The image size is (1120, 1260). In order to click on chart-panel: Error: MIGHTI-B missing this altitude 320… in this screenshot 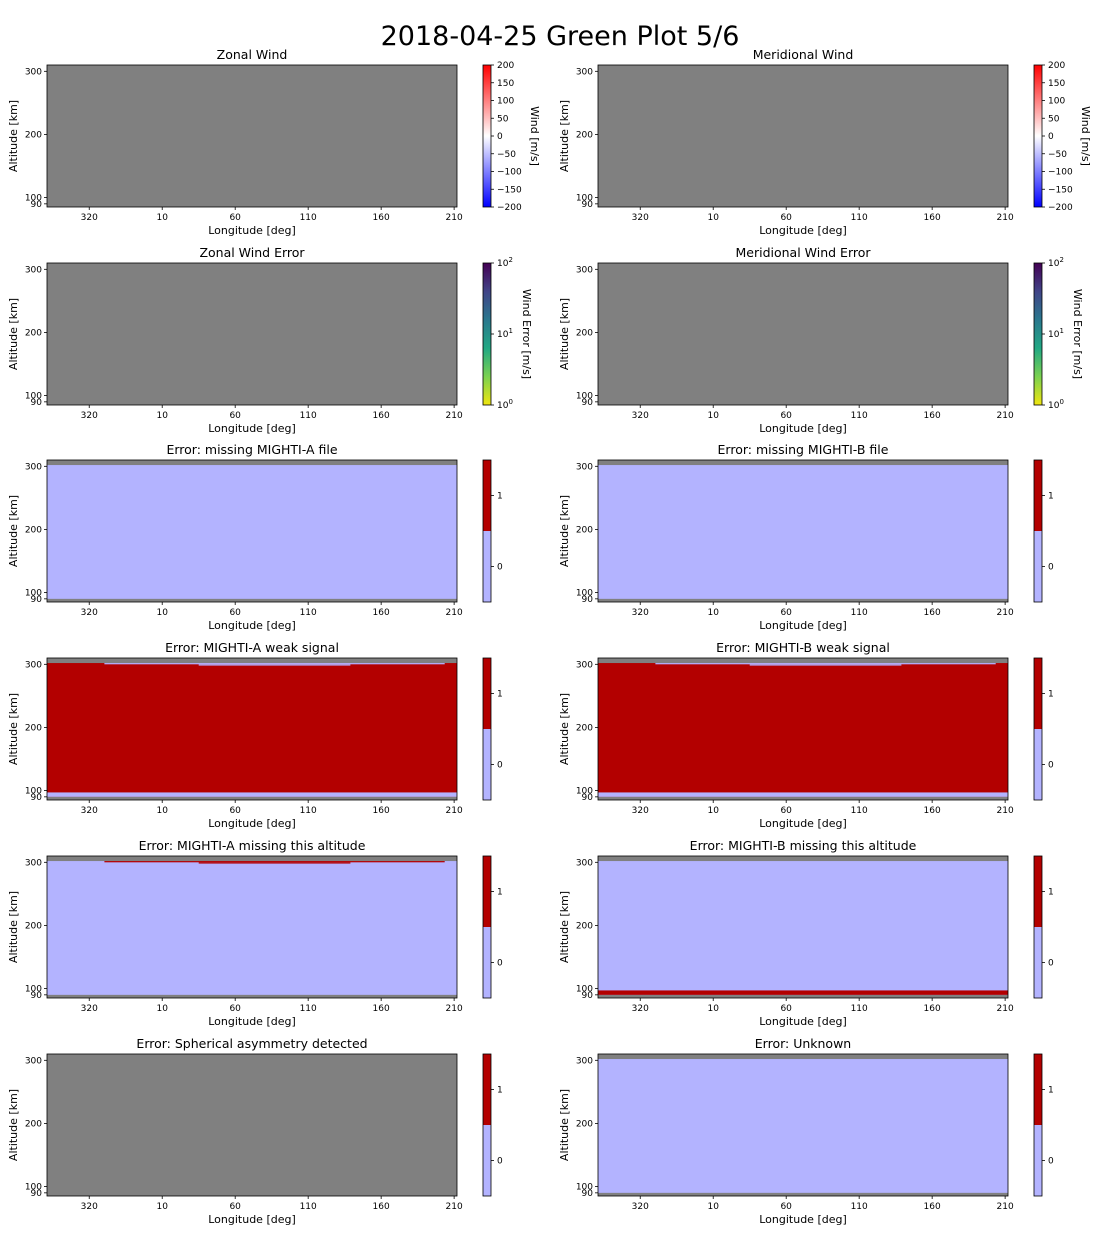, I will do `click(806, 933)`.